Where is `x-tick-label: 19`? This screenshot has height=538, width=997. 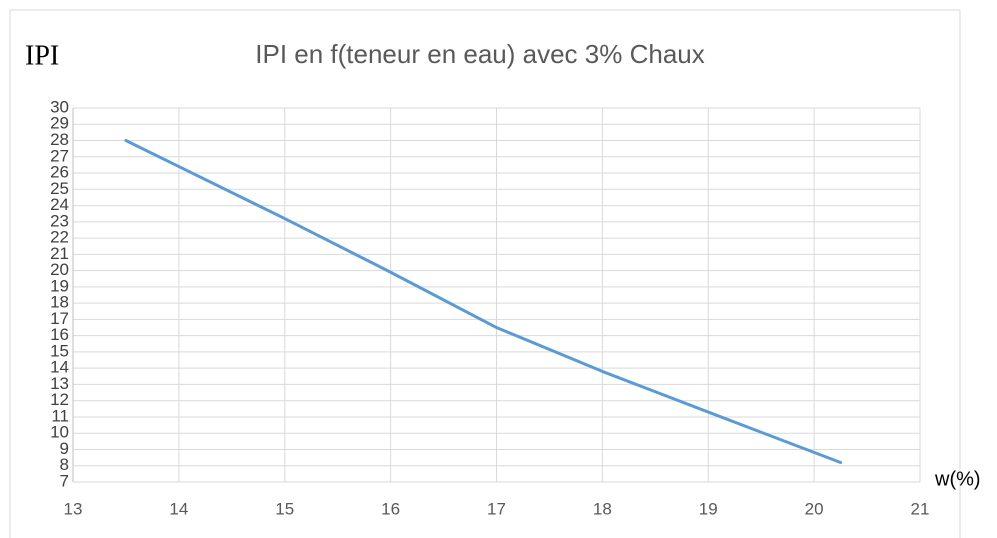
x-tick-label: 19 is located at coordinates (708, 508).